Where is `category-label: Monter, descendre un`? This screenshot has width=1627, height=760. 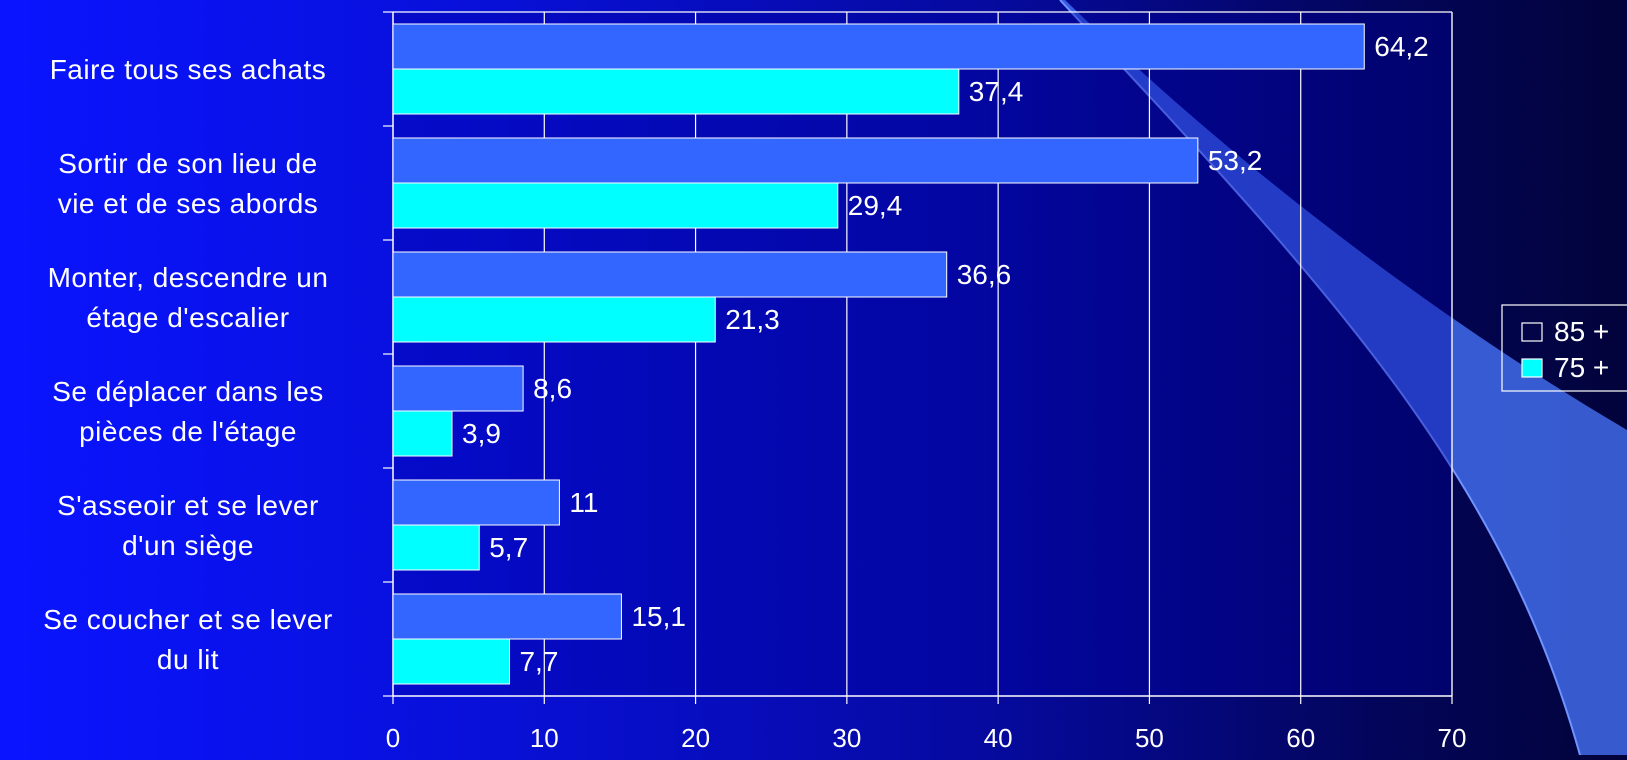 category-label: Monter, descendre un is located at coordinates (188, 277).